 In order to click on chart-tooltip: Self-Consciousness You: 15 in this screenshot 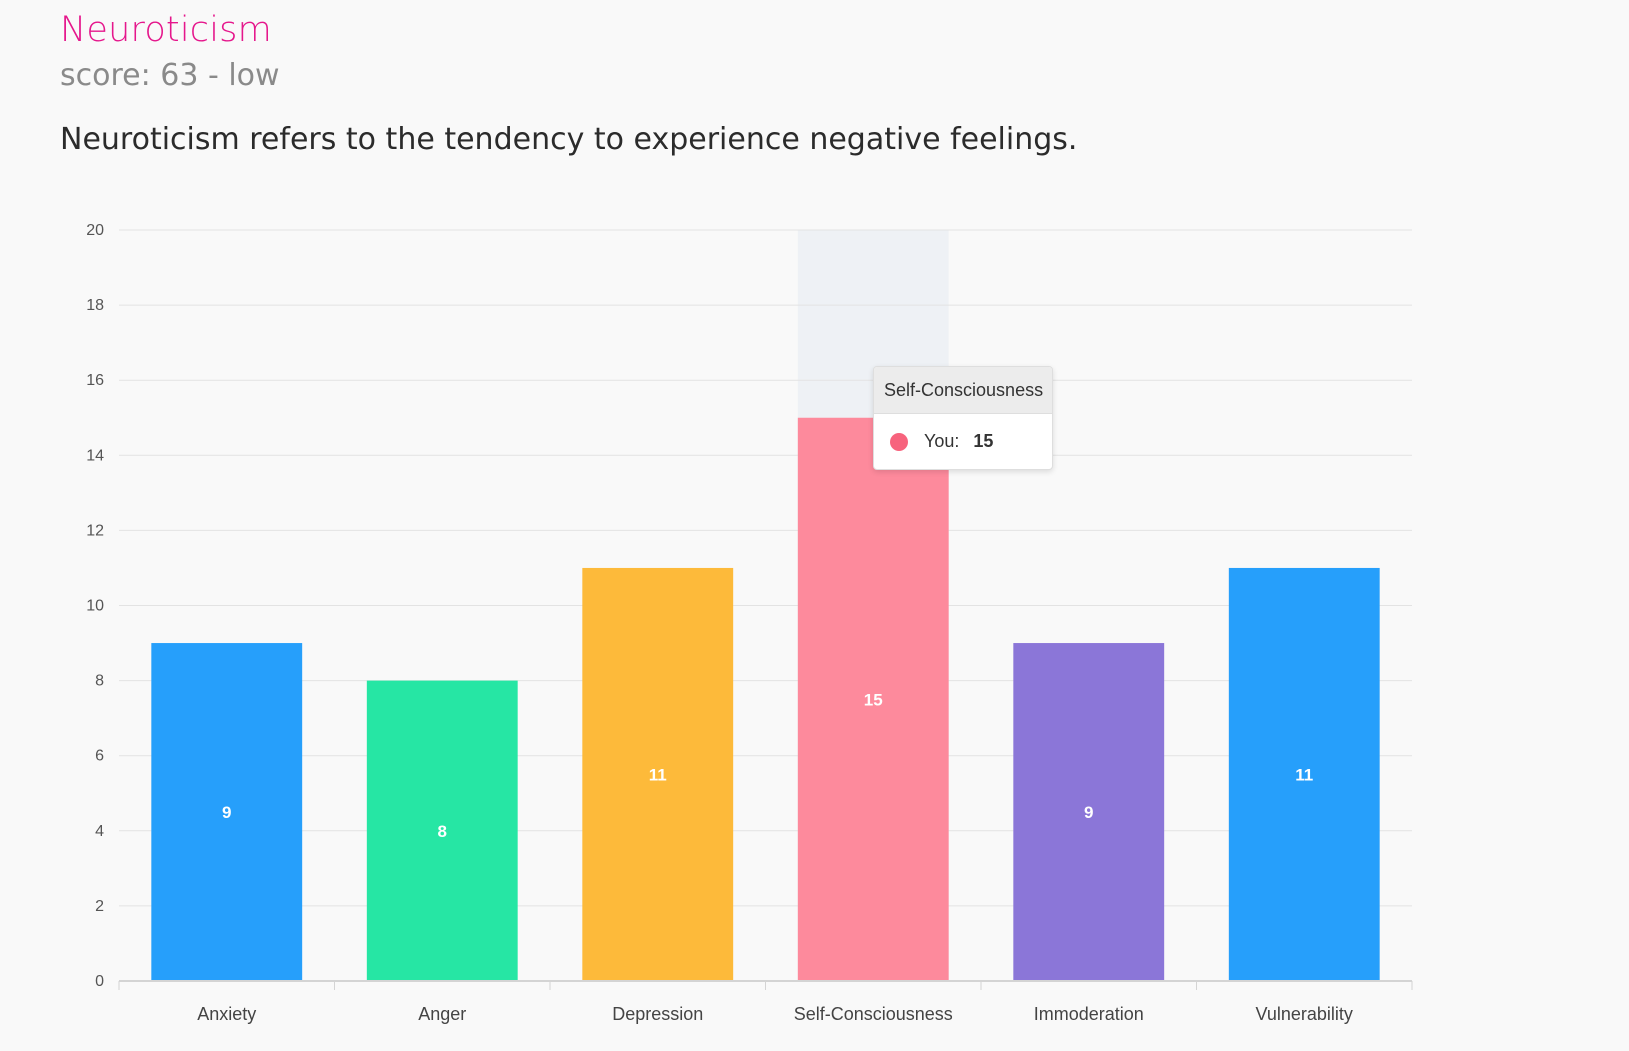, I will do `click(963, 418)`.